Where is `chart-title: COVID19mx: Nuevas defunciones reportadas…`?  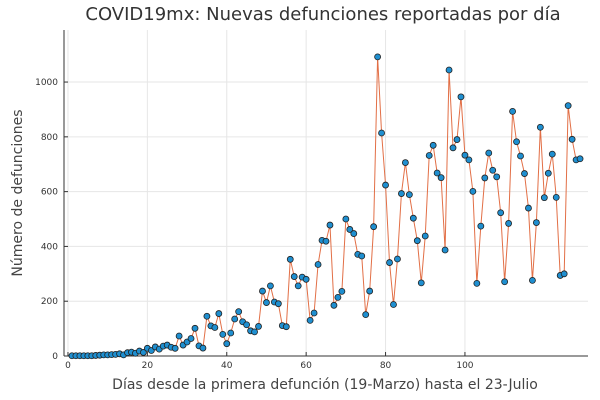
chart-title: COVID19mx: Nuevas defunciones reportadas… is located at coordinates (322, 14).